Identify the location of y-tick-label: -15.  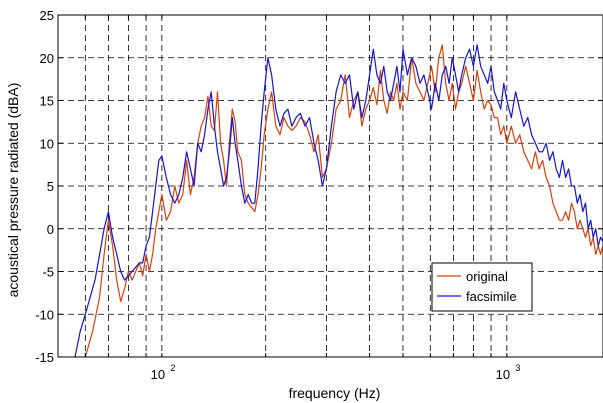
(44, 357).